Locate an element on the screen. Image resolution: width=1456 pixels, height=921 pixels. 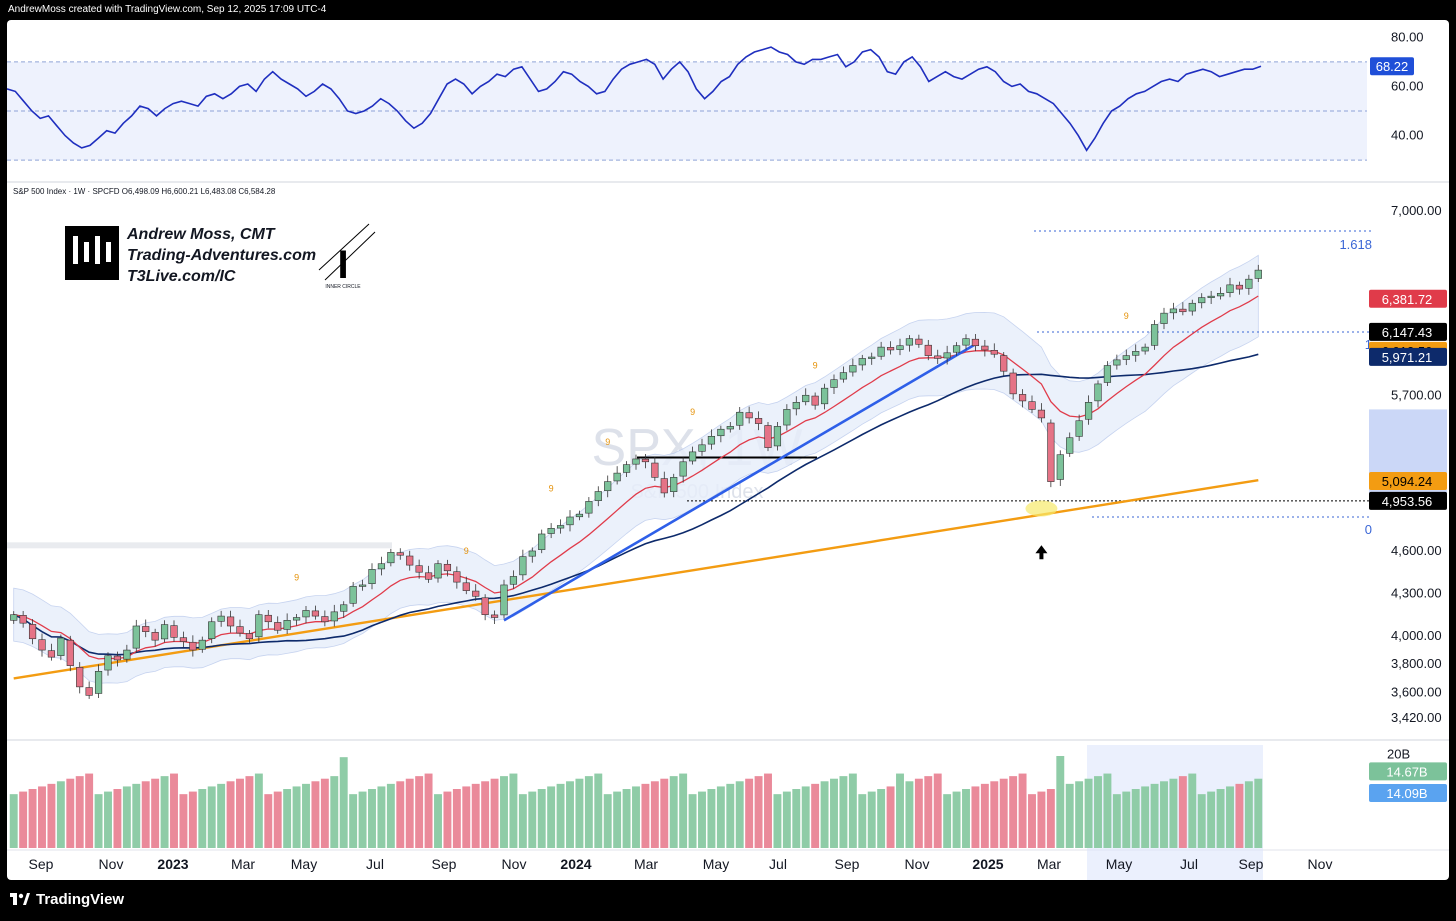
price-label-text: 4,953.56 is located at coordinates (1407, 501).